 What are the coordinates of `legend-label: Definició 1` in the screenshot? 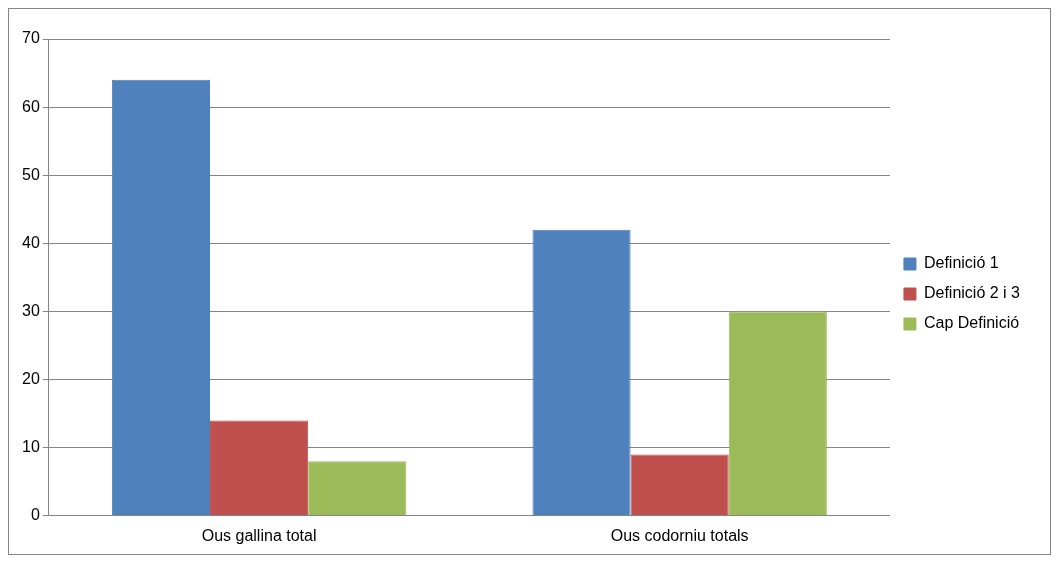 It's located at (961, 263).